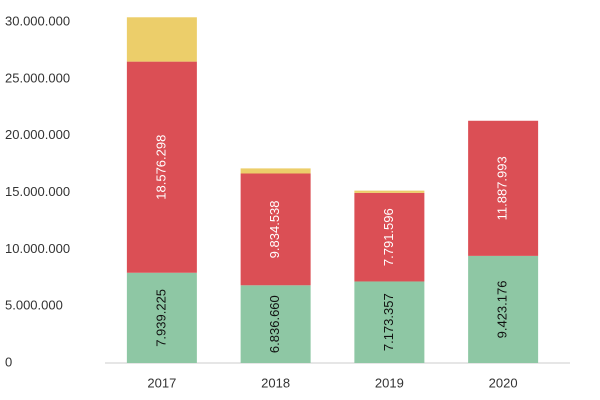  What do you see at coordinates (8, 361) in the screenshot?
I see `y-tick-label: 0` at bounding box center [8, 361].